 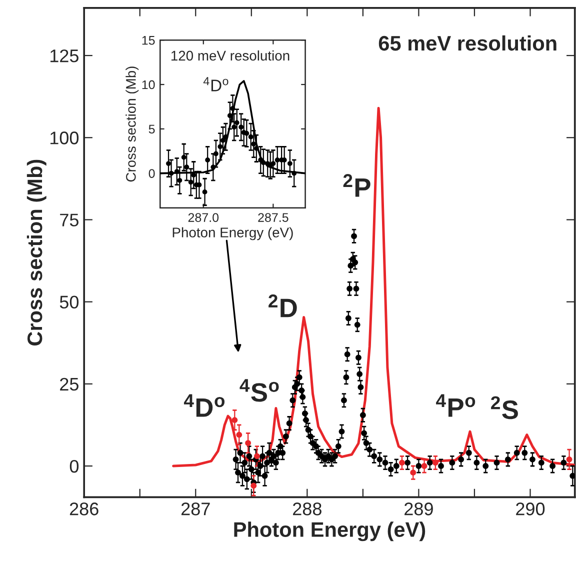 What do you see at coordinates (467, 43) in the screenshot?
I see `annotation: 65 meV resolution` at bounding box center [467, 43].